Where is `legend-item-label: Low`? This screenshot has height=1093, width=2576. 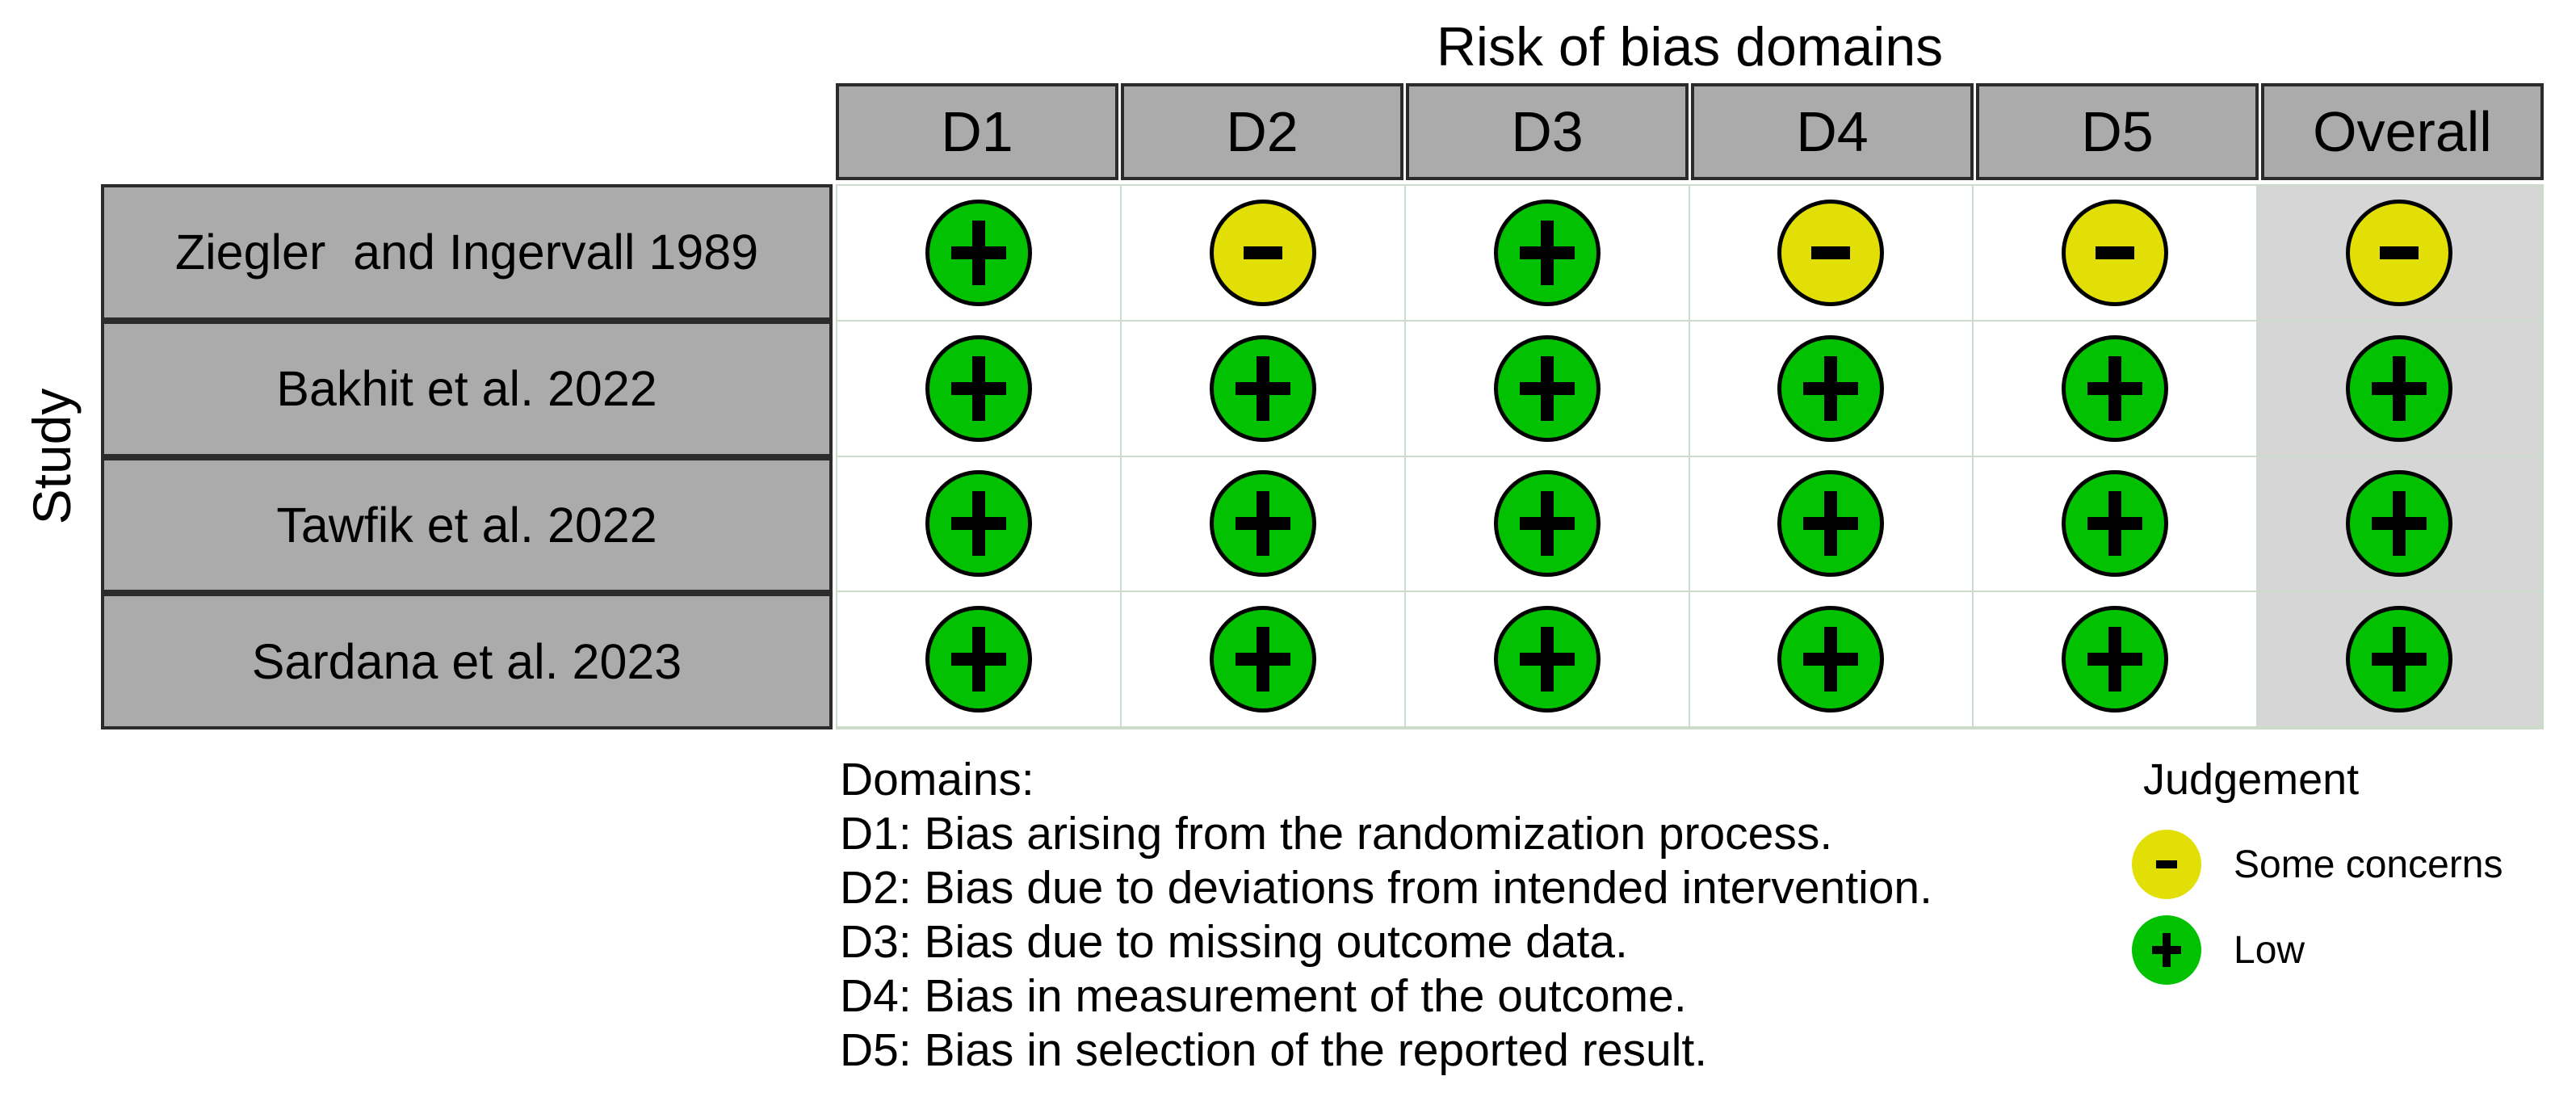 legend-item-label: Low is located at coordinates (2269, 950).